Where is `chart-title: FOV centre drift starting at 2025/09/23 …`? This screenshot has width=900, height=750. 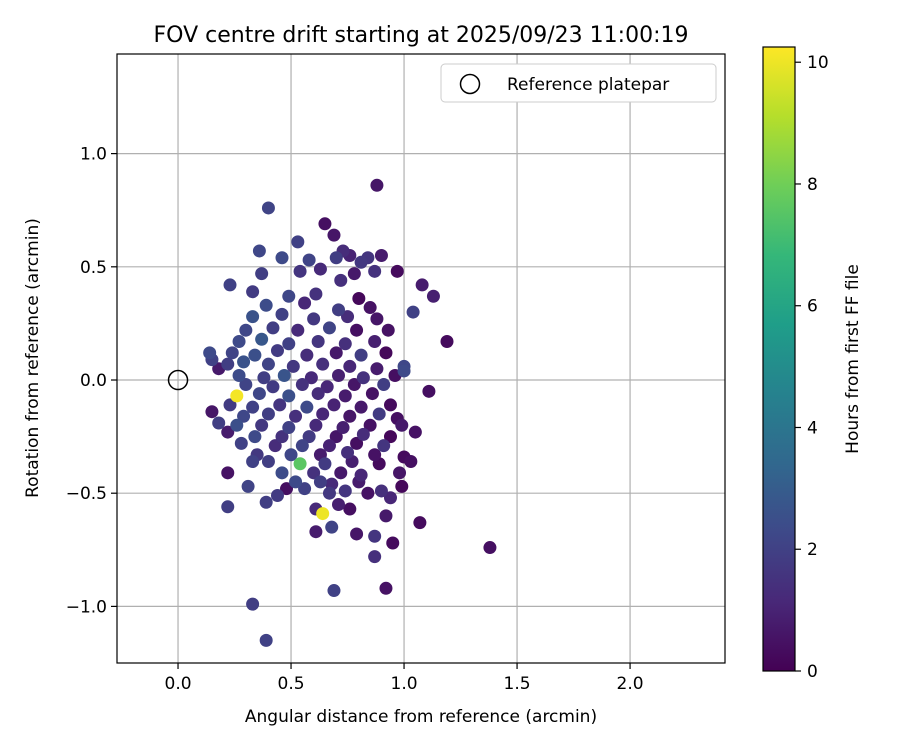 chart-title: FOV centre drift starting at 2025/09/23 … is located at coordinates (421, 35).